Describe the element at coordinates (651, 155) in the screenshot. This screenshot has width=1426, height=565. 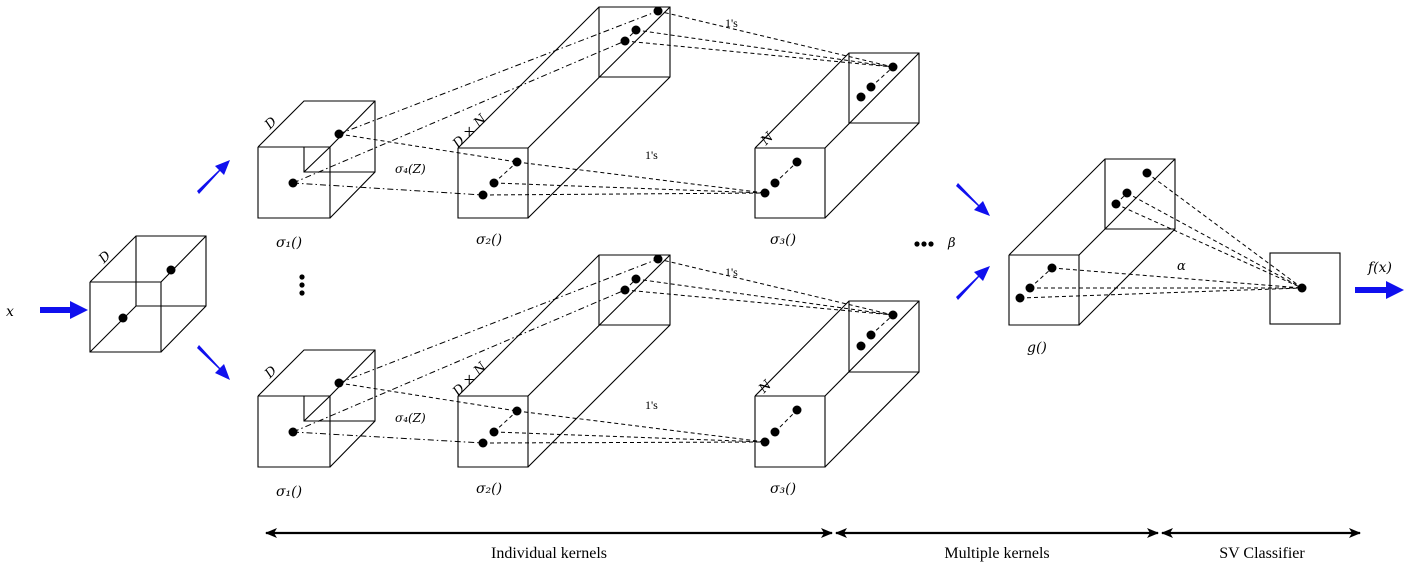
I see `top-ones-label-lower: 1's` at that location.